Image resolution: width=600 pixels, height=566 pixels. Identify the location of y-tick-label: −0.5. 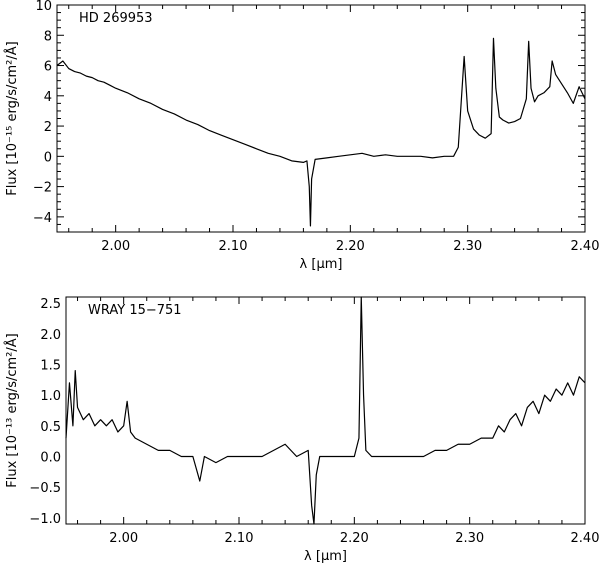
(45, 488).